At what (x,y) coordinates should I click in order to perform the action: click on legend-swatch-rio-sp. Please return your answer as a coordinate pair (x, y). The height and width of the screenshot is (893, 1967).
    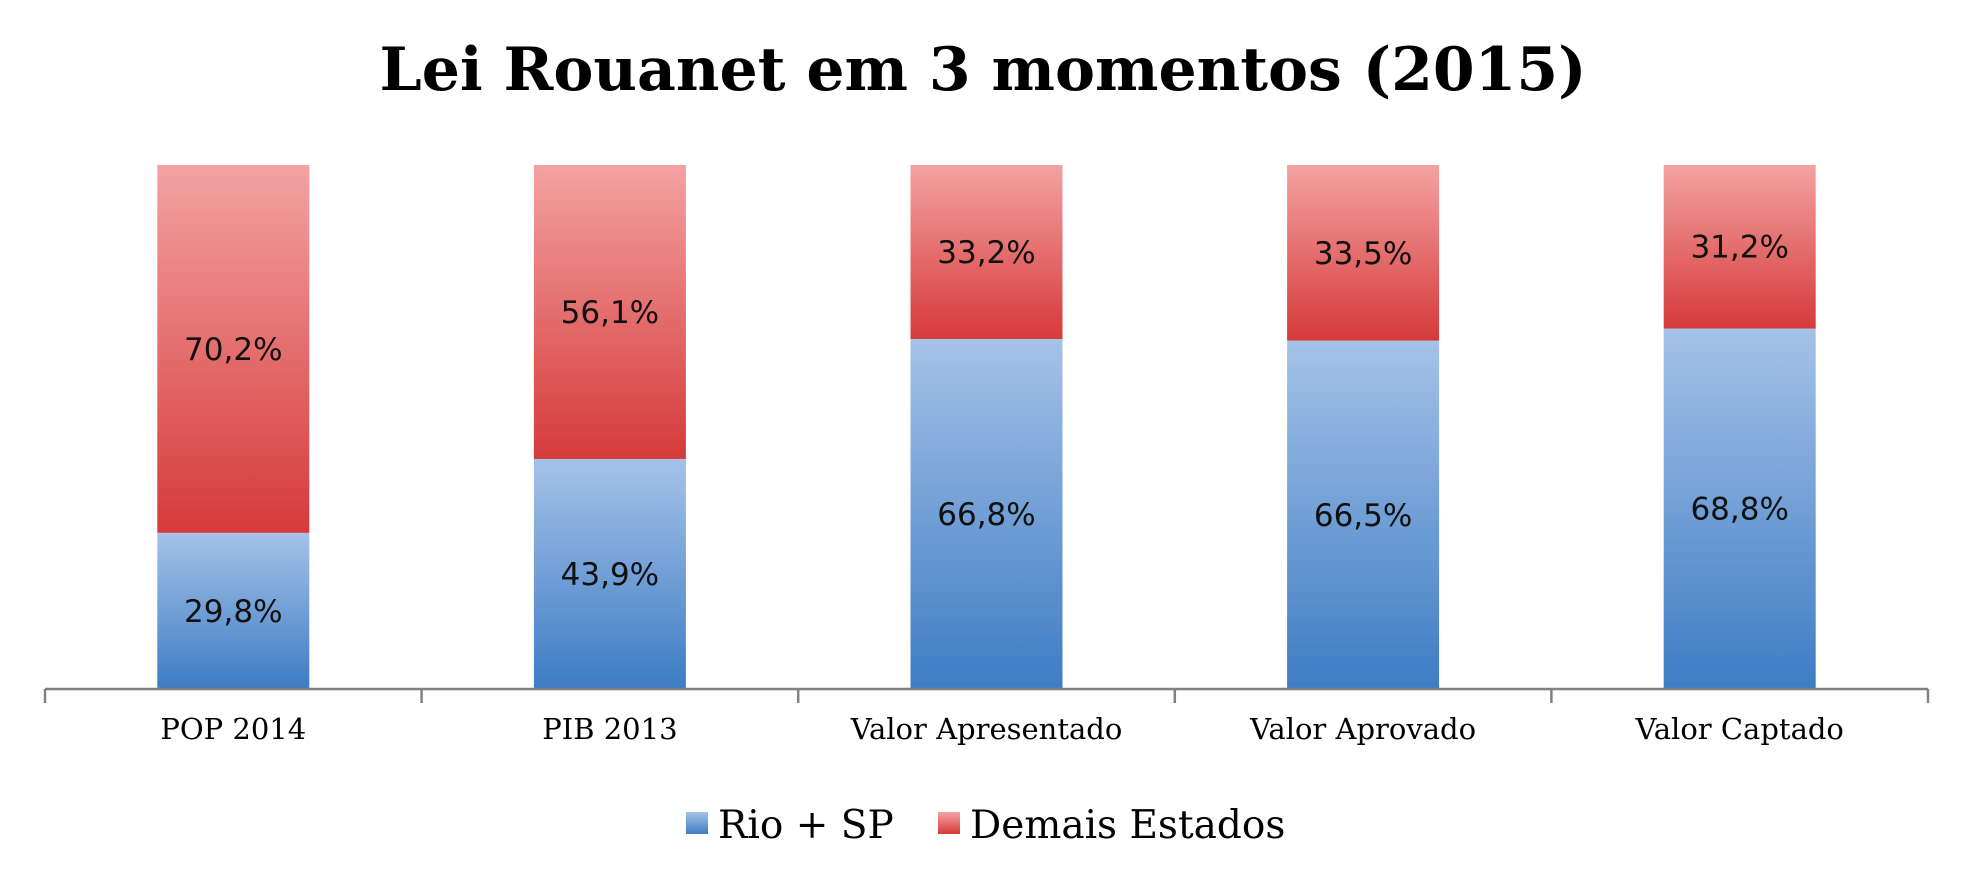
    Looking at the image, I should click on (697, 823).